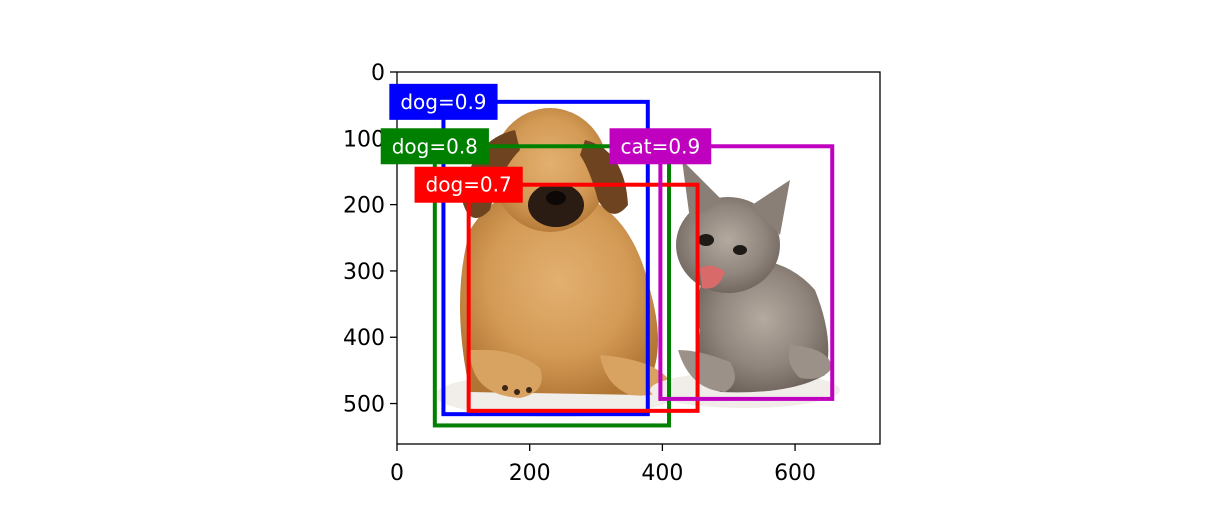  What do you see at coordinates (378, 73) in the screenshot?
I see `y-tick-label: 0` at bounding box center [378, 73].